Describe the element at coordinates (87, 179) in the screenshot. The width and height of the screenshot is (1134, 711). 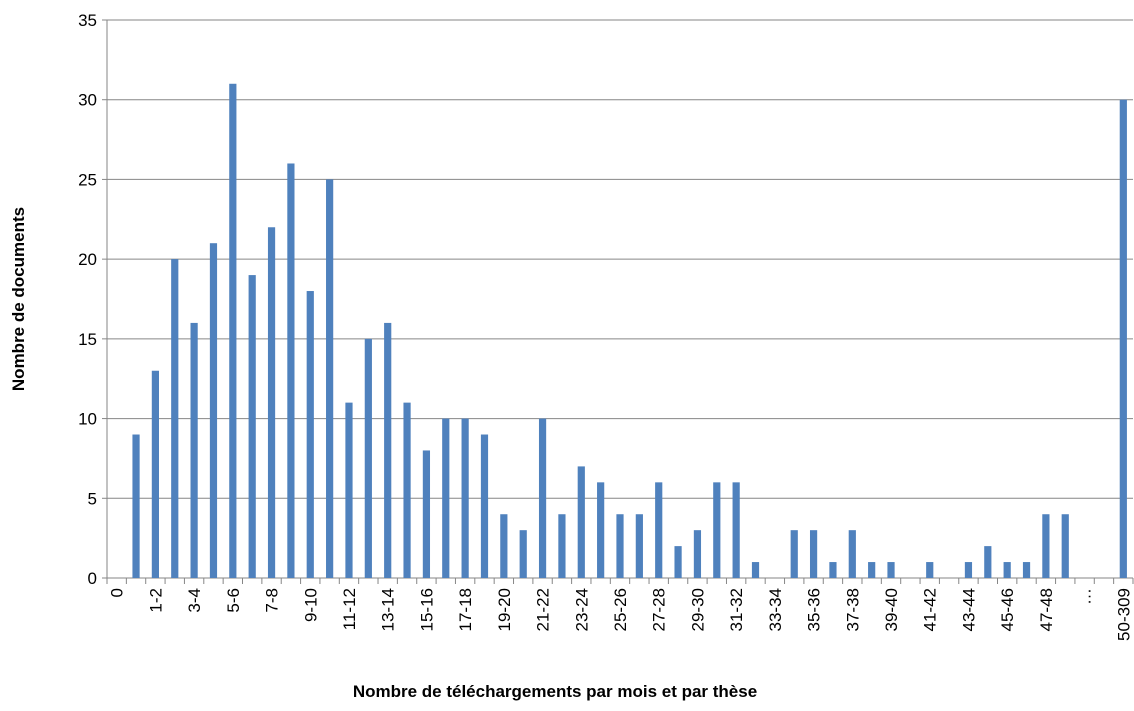
I see `y-tick-label: 25` at that location.